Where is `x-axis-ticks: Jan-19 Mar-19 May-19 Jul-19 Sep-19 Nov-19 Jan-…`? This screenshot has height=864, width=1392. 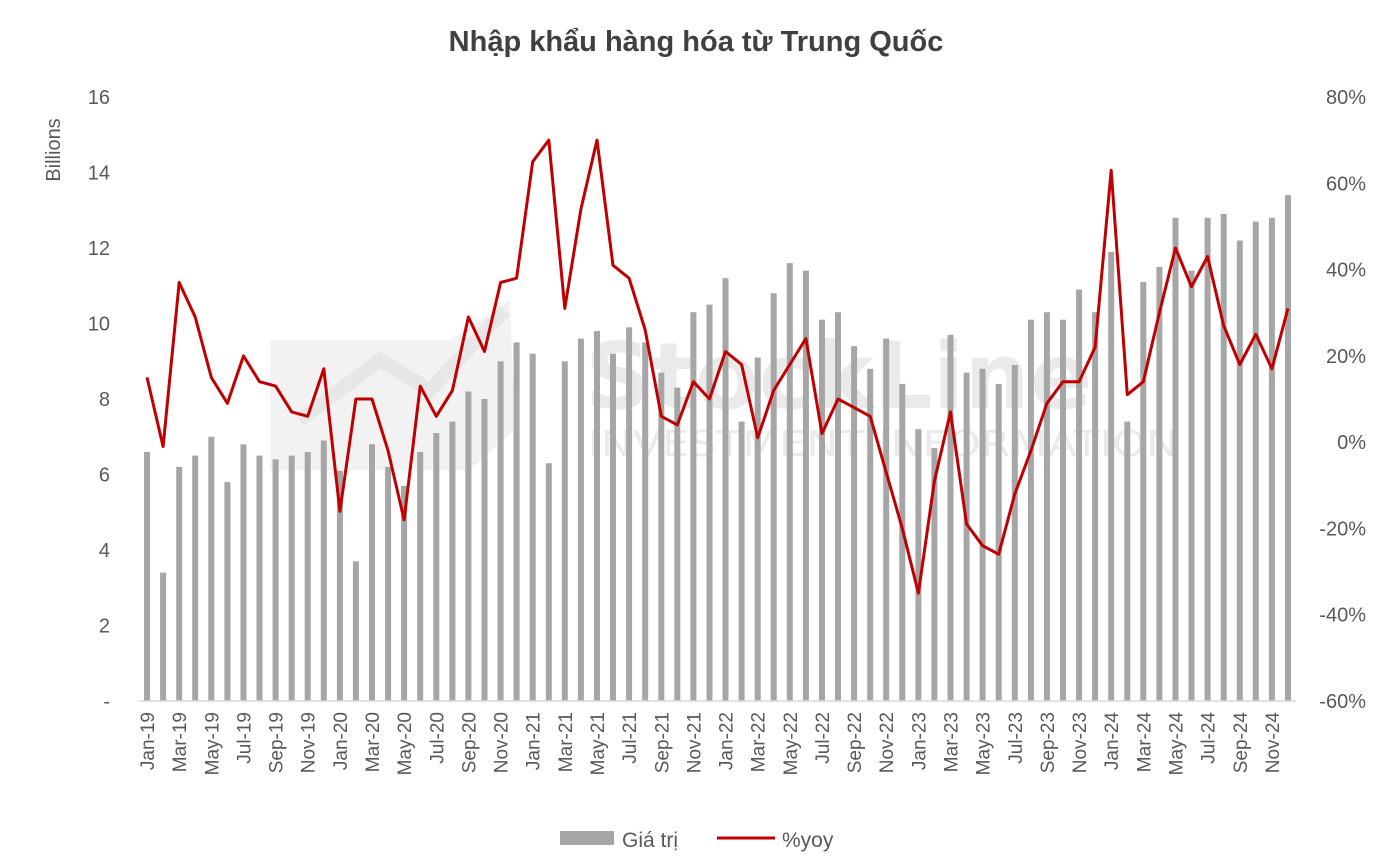
x-axis-ticks: Jan-19 Mar-19 May-19 Jul-19 Sep-19 Nov-19 Jan-… is located at coordinates (711, 744).